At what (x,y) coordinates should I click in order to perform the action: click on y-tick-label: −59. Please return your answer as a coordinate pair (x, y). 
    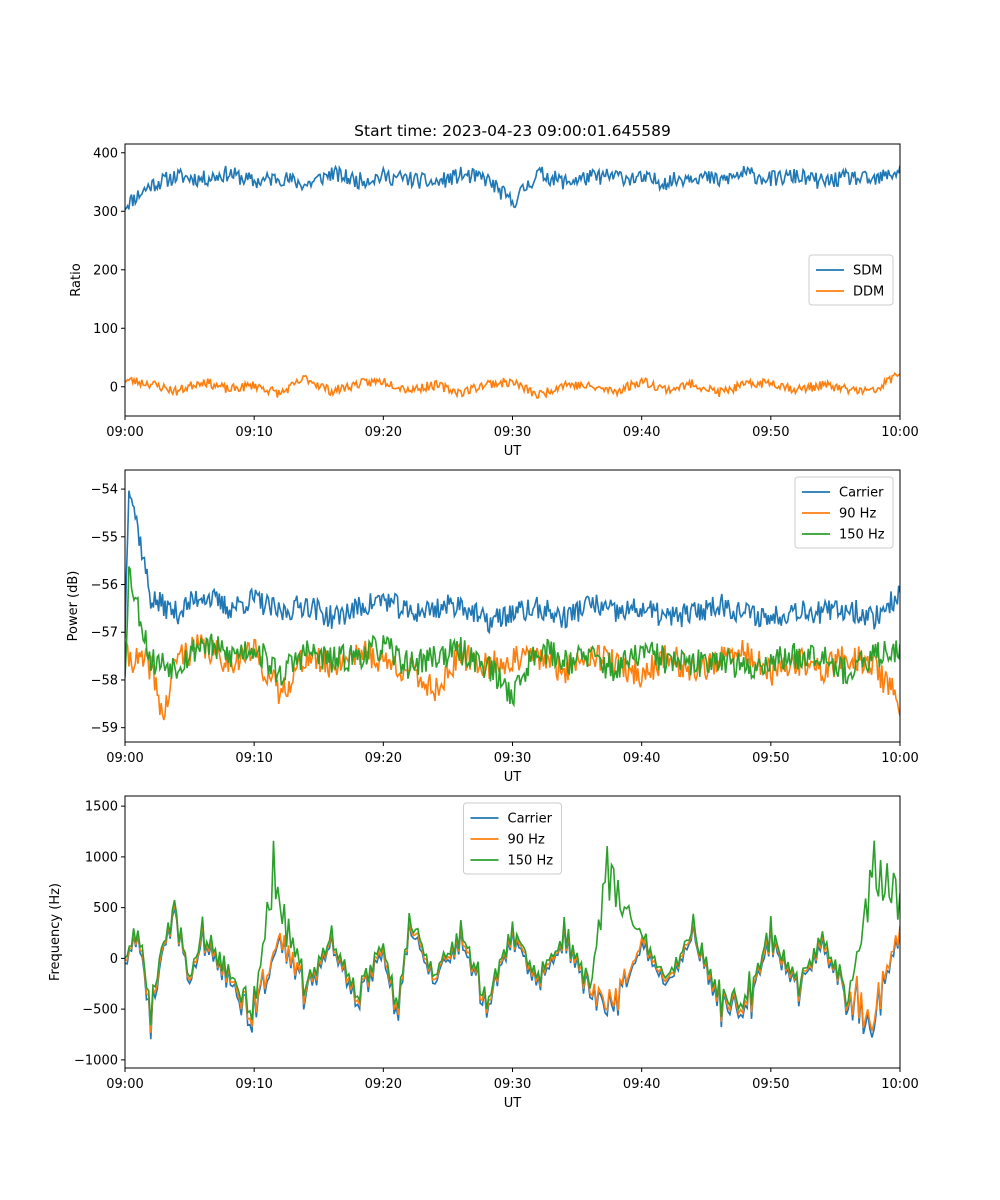
    Looking at the image, I should click on (104, 728).